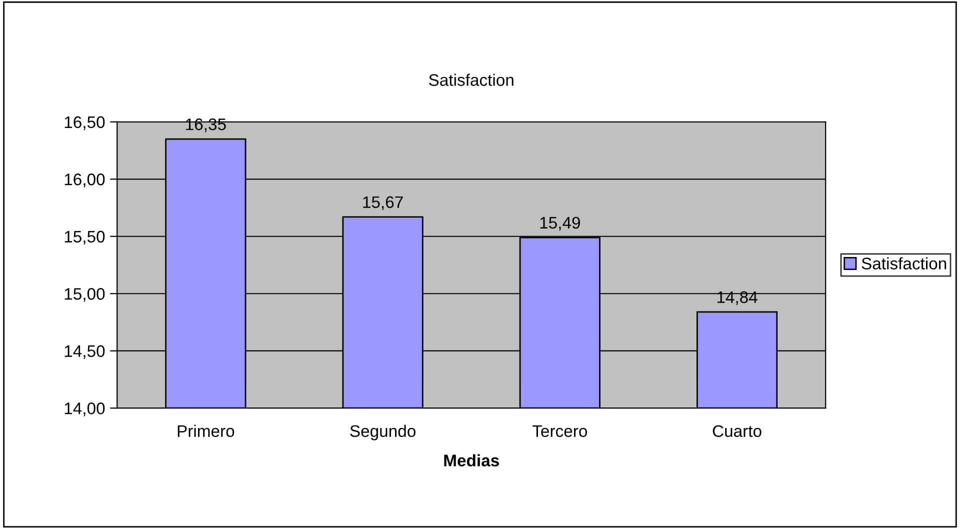 This screenshot has height=530, width=960. What do you see at coordinates (206, 125) in the screenshot?
I see `data-label: 16,35` at bounding box center [206, 125].